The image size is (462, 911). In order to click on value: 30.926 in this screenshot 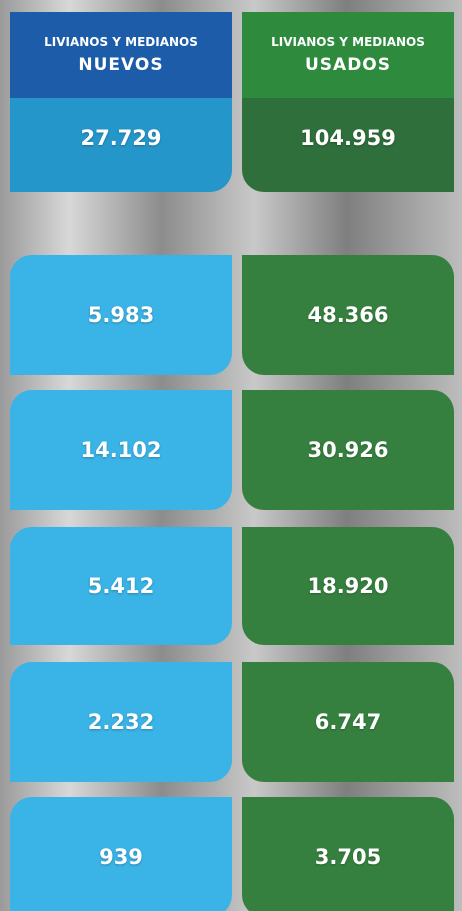, I will do `click(348, 450)`.